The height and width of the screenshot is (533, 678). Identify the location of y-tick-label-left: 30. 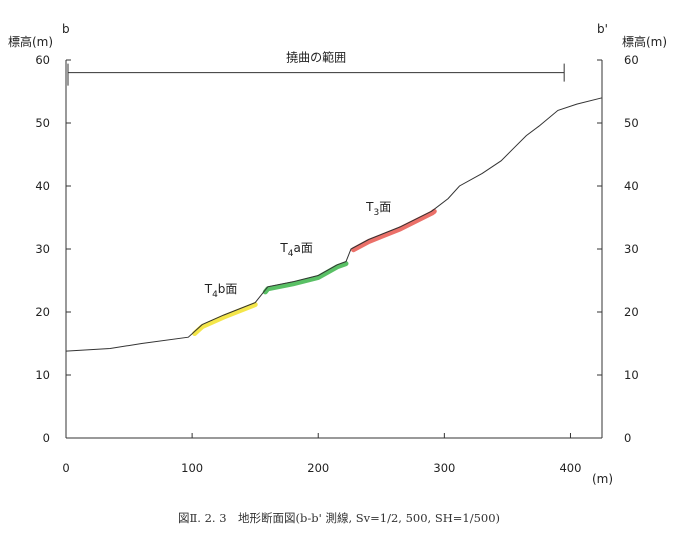
(42, 249).